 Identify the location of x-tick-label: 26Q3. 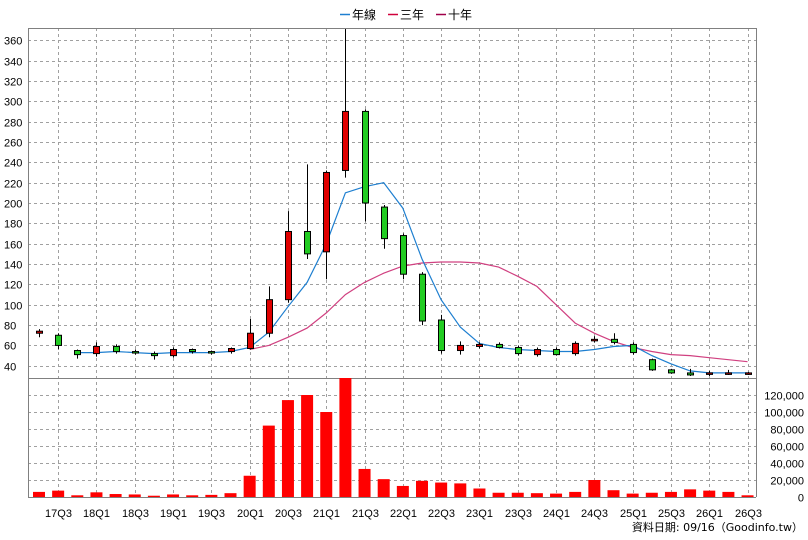
(748, 514).